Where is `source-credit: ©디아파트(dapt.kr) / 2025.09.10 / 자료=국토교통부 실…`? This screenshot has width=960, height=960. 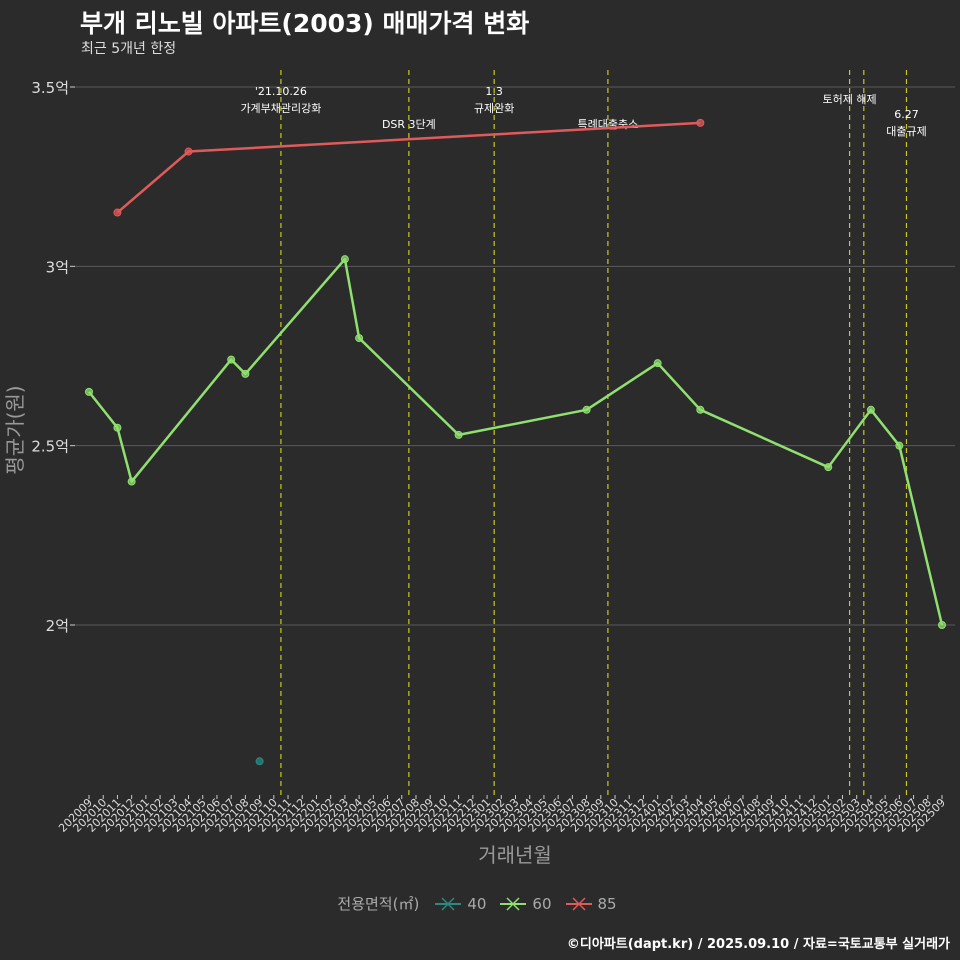
source-credit: ©디아파트(dapt.kr) / 2025.09.10 / 자료=국토교통부 실… is located at coordinates (758, 944).